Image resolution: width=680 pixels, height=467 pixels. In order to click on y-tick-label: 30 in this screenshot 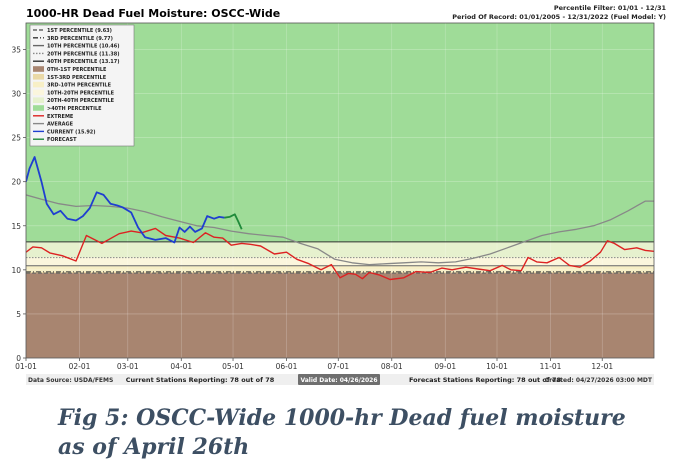, I will do `click(16, 94)`.